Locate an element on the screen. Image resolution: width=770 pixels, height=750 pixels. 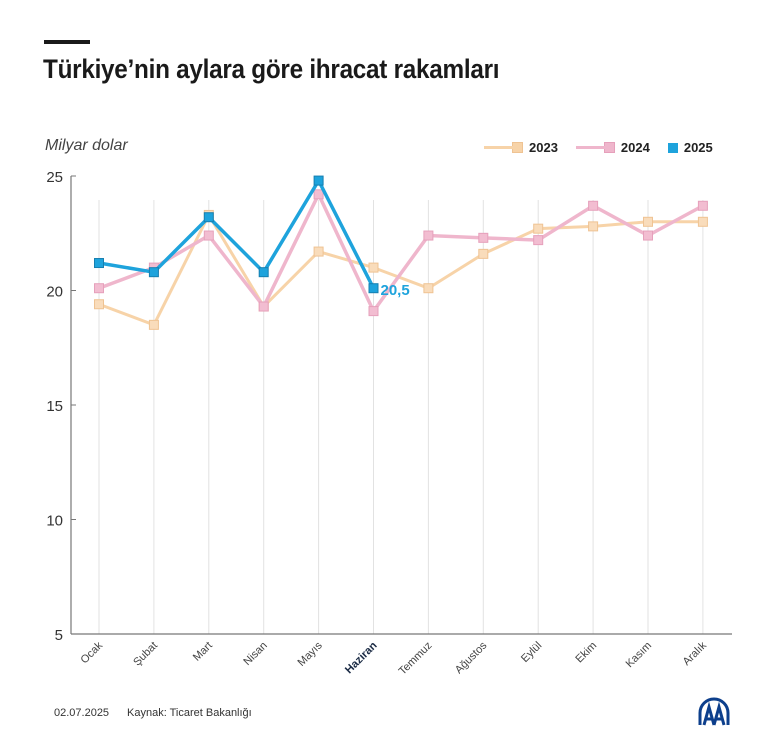
series-line-2025 is located at coordinates (237, 233).